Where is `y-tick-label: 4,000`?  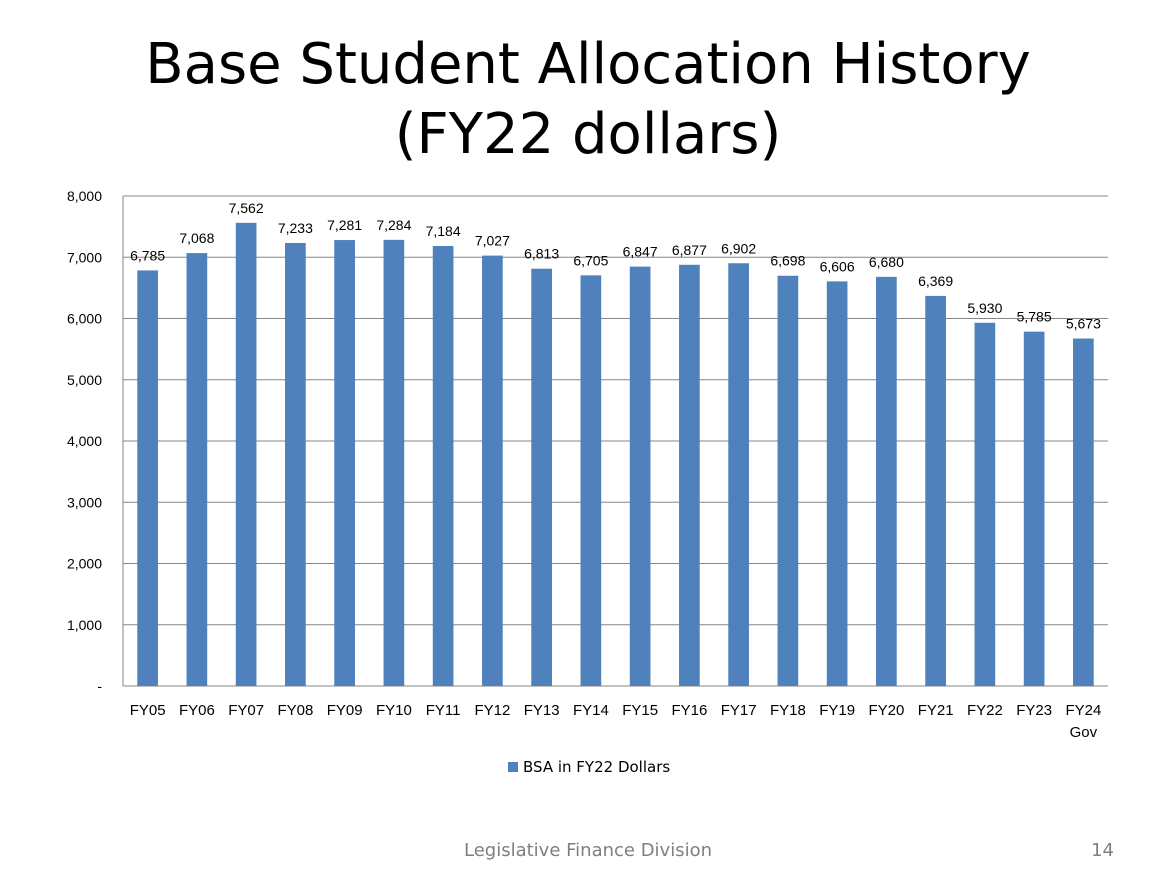
y-tick-label: 4,000 is located at coordinates (84, 441).